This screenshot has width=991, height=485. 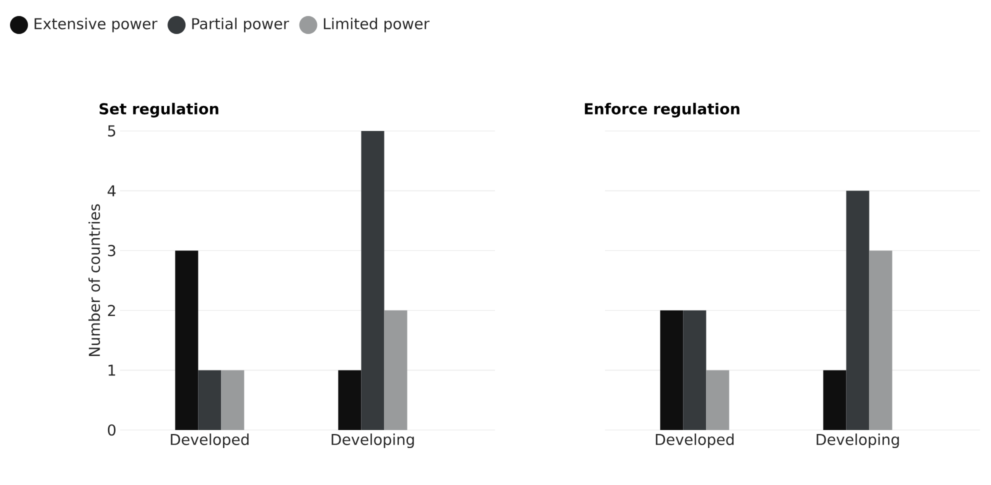 What do you see at coordinates (94, 280) in the screenshot?
I see `y-axis-title: Number of countries` at bounding box center [94, 280].